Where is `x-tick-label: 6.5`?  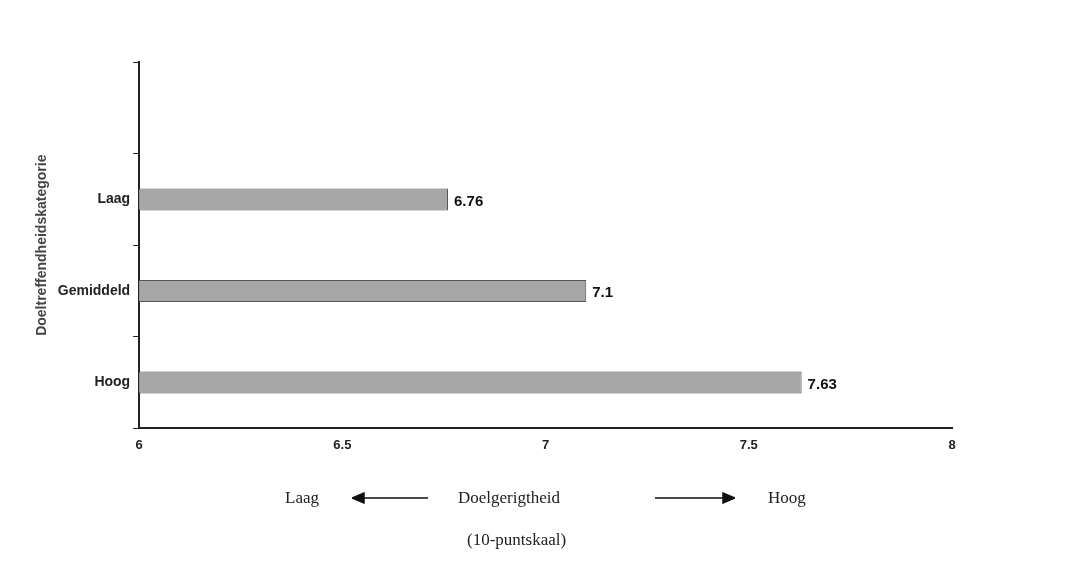
x-tick-label: 6.5 is located at coordinates (342, 444).